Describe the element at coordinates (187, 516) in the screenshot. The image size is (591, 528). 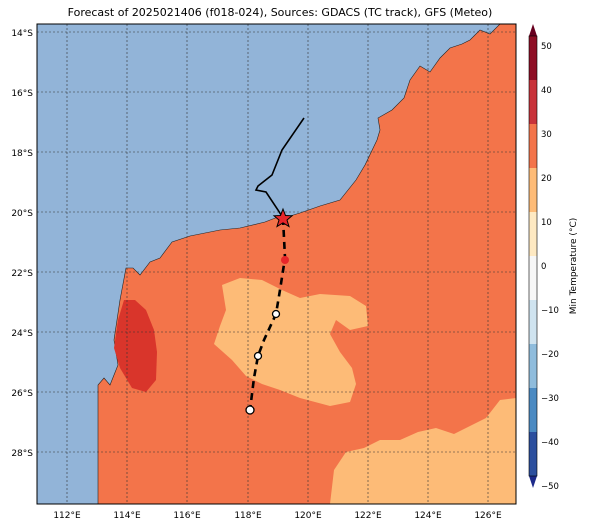
I see `lon-tick: 116°E` at that location.